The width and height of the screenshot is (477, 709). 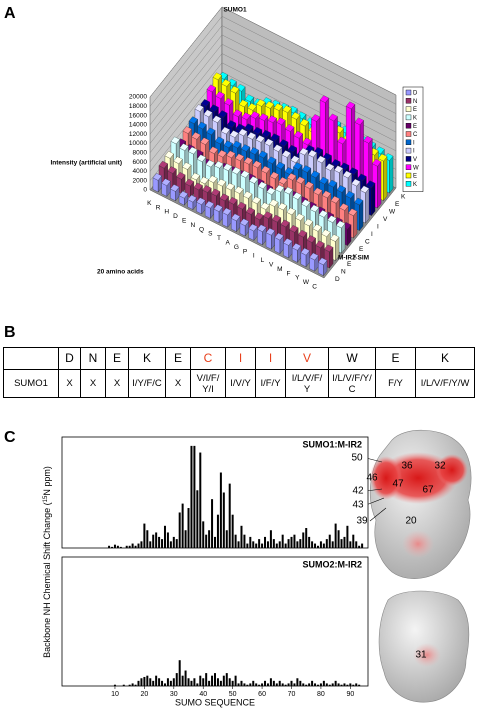 I want to click on y-tick-label: 0, so click(x=145, y=190).